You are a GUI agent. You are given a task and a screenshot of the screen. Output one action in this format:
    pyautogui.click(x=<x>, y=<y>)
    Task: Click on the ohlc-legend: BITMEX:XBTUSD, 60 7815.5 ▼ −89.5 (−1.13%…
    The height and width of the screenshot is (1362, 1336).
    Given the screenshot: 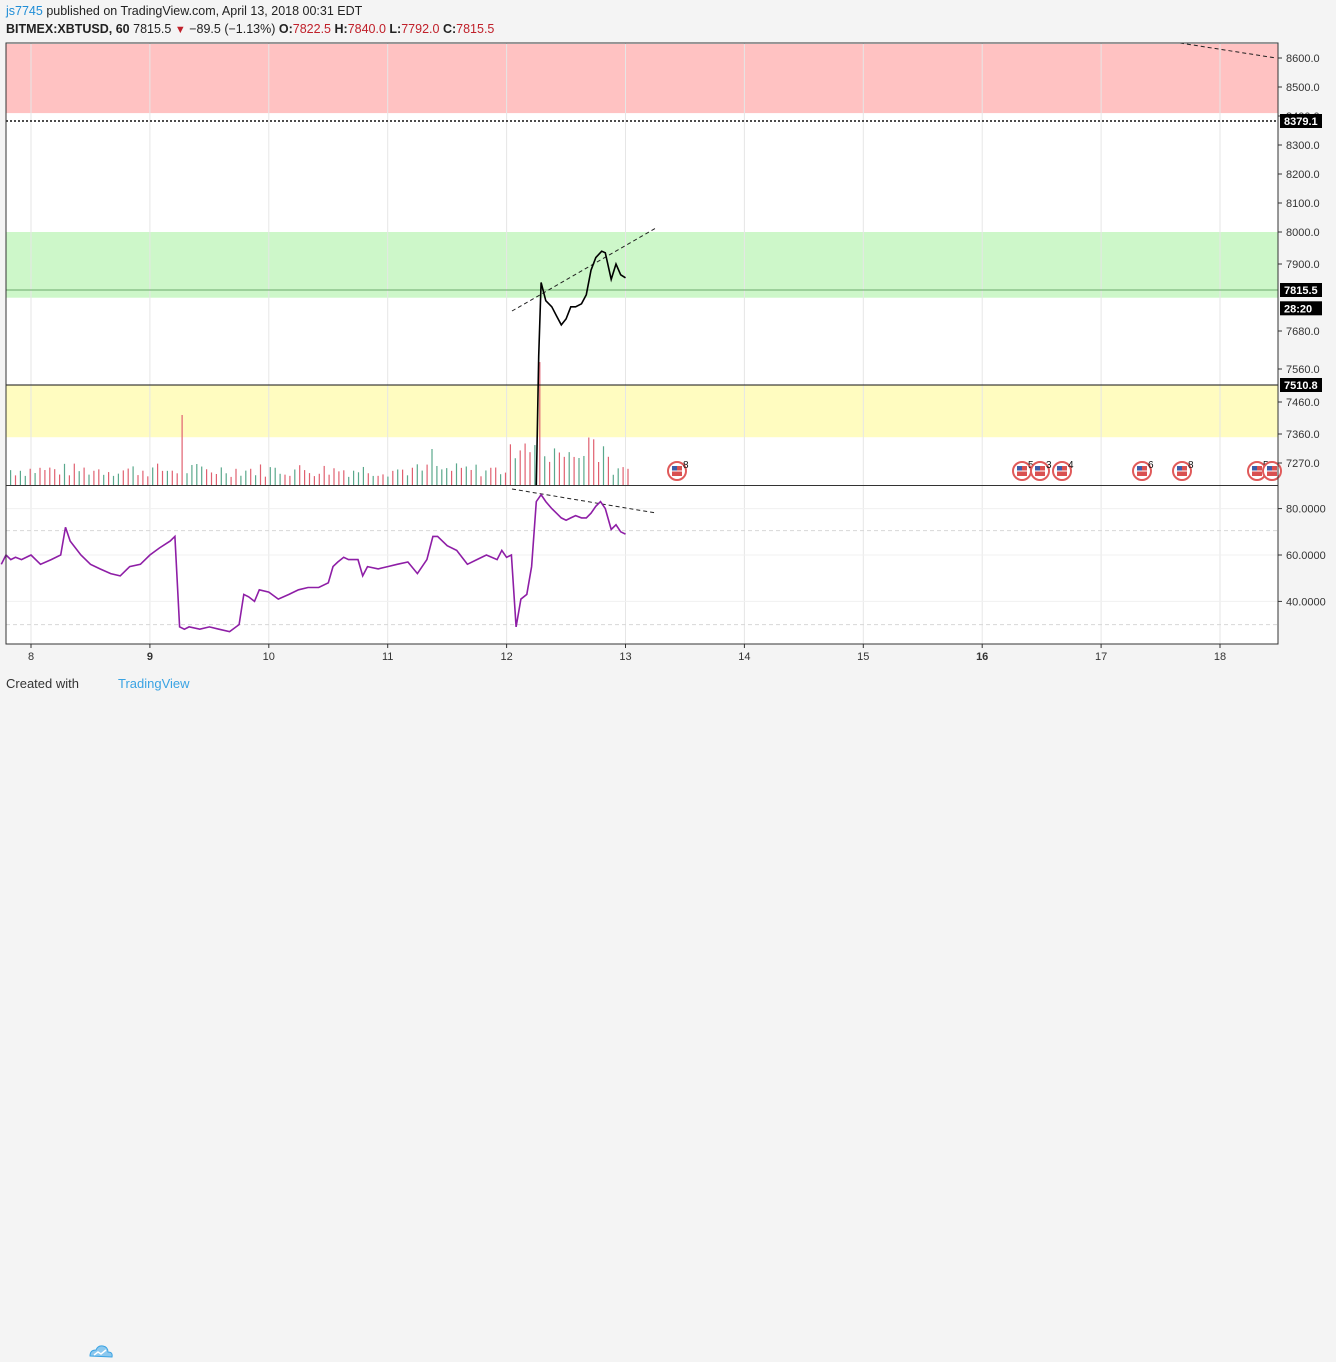 What is the action you would take?
    pyautogui.click(x=250, y=29)
    